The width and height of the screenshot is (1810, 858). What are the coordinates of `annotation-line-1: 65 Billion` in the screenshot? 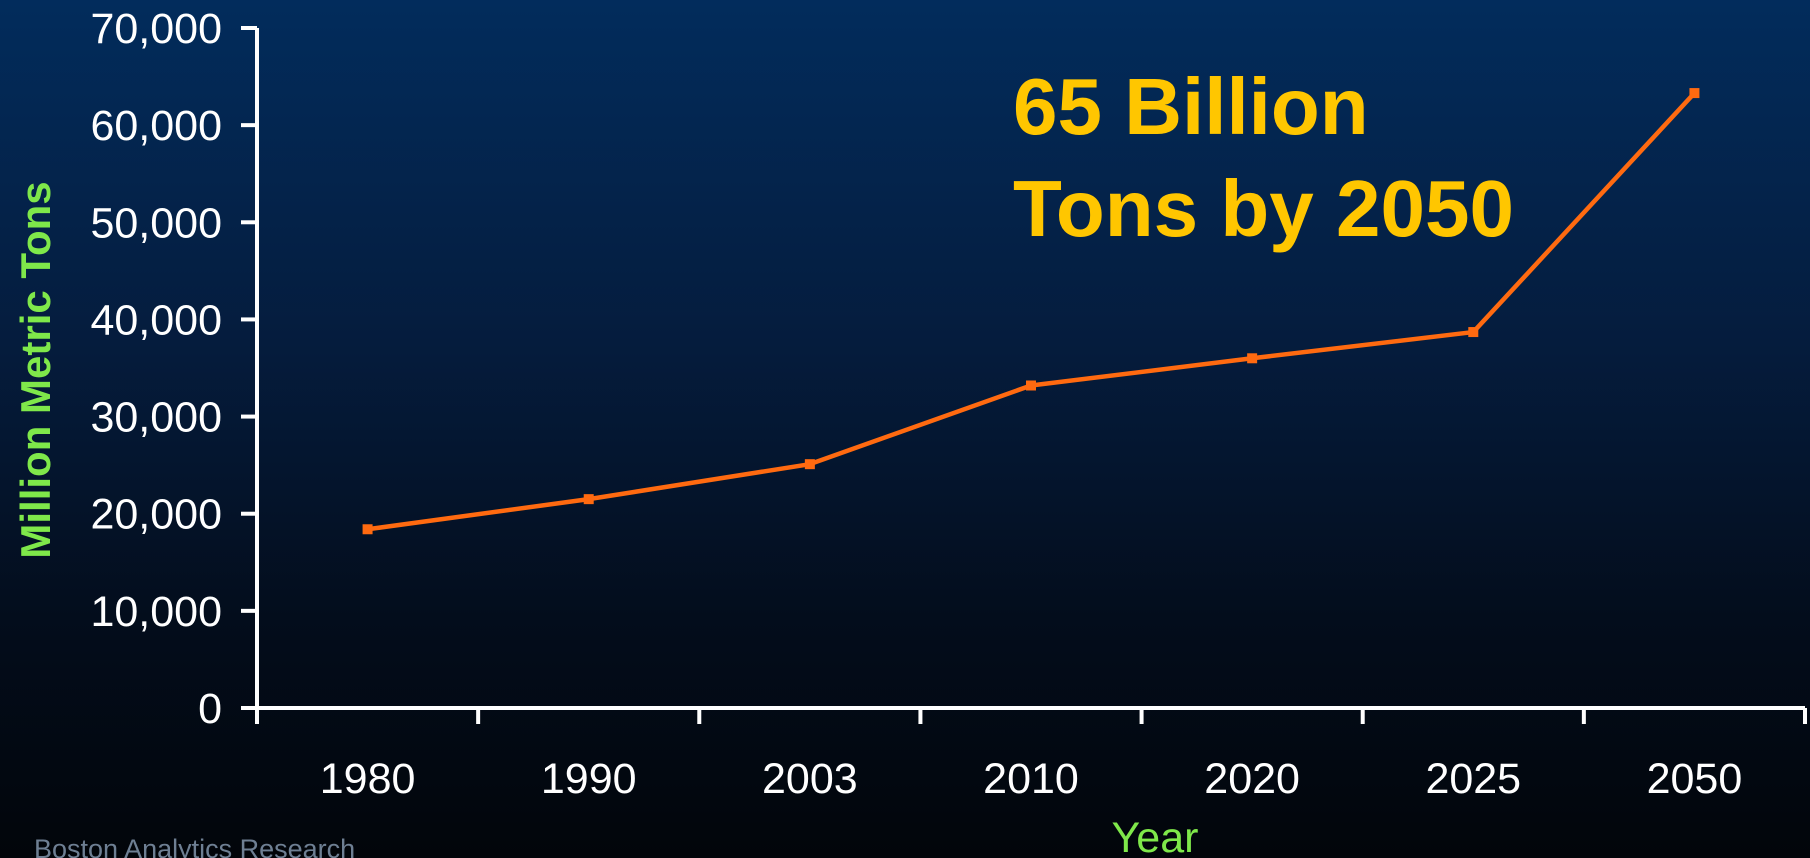 It's located at (1191, 106).